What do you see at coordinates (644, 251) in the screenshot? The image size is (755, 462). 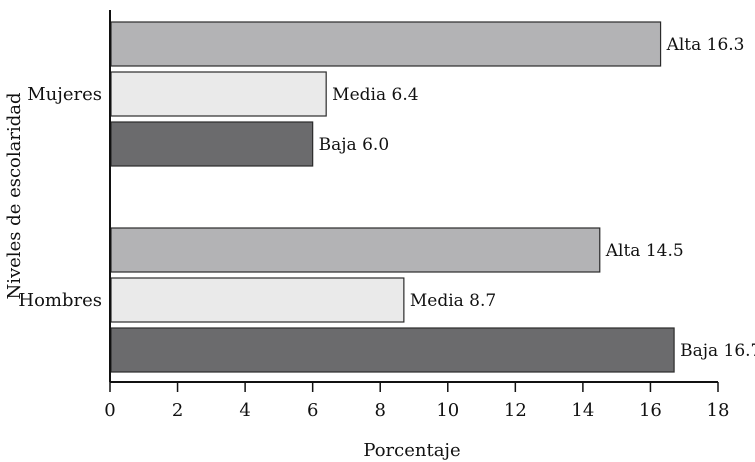 I see `data-label-hombres-alta: Alta 14.5` at bounding box center [644, 251].